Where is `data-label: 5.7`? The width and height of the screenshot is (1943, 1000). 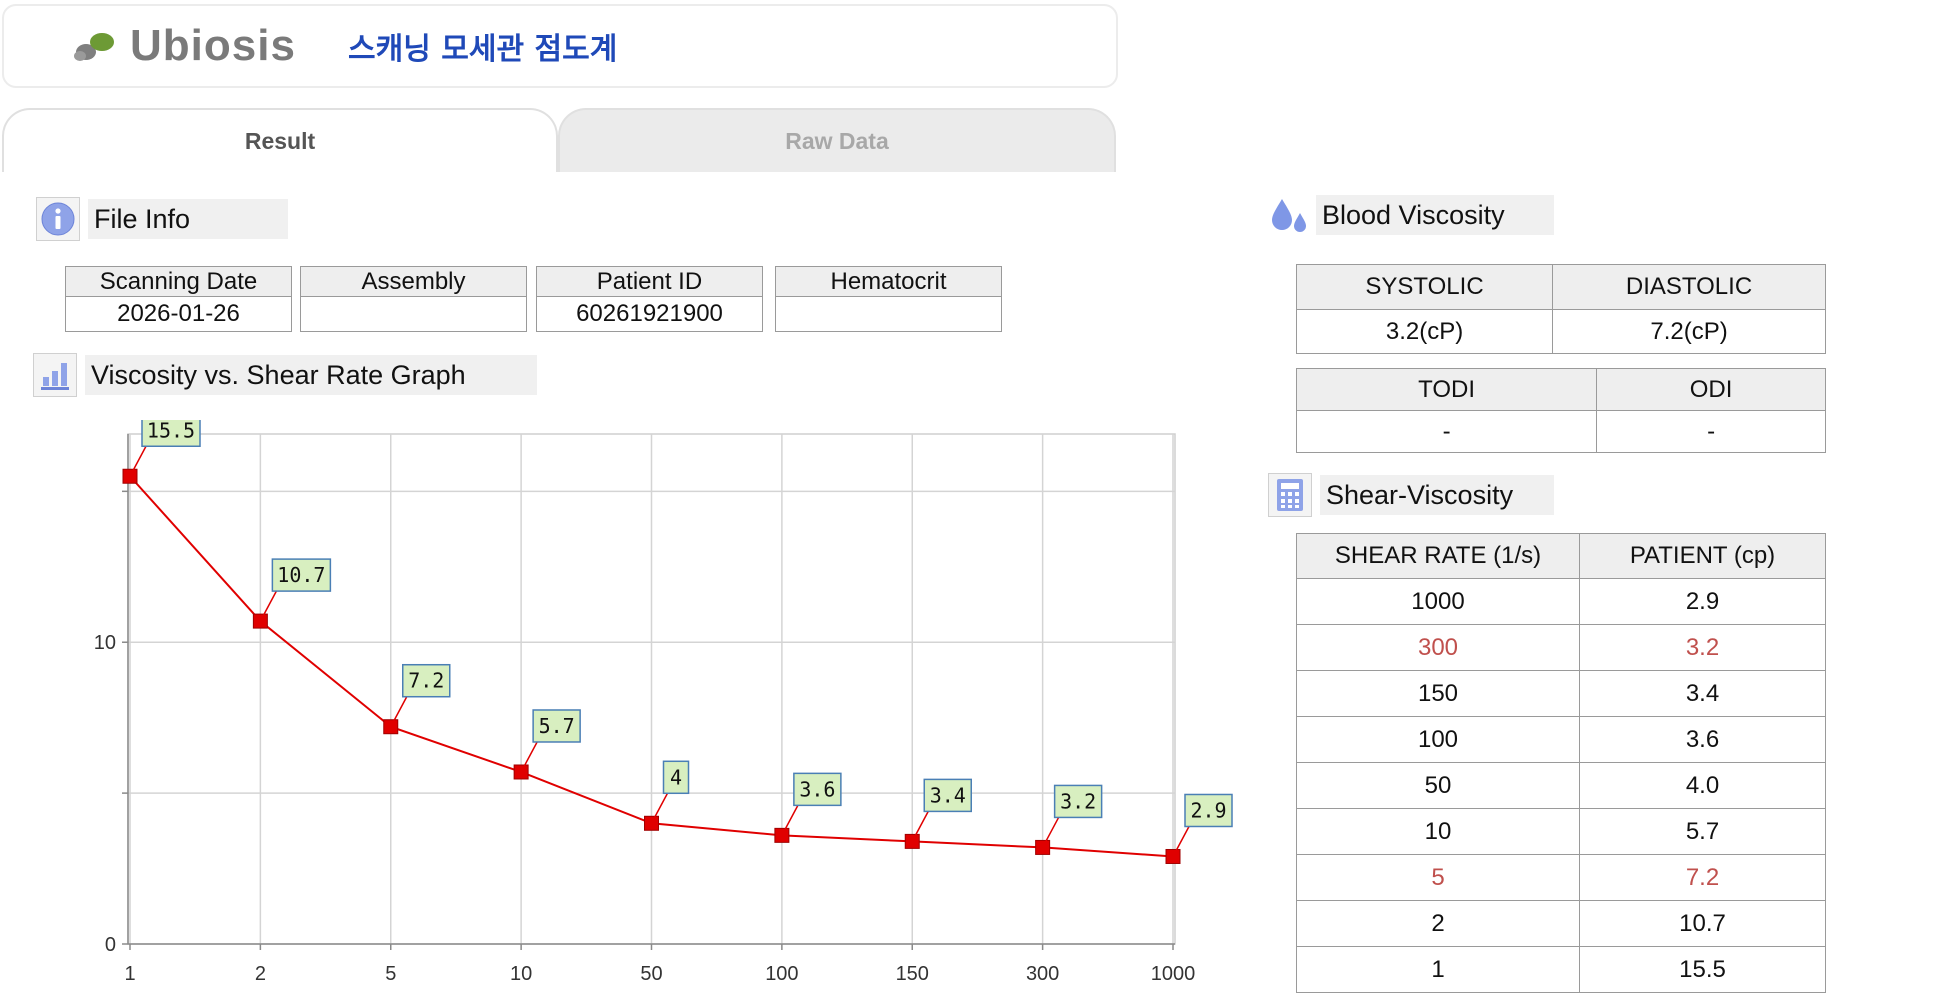 data-label: 5.7 is located at coordinates (557, 726).